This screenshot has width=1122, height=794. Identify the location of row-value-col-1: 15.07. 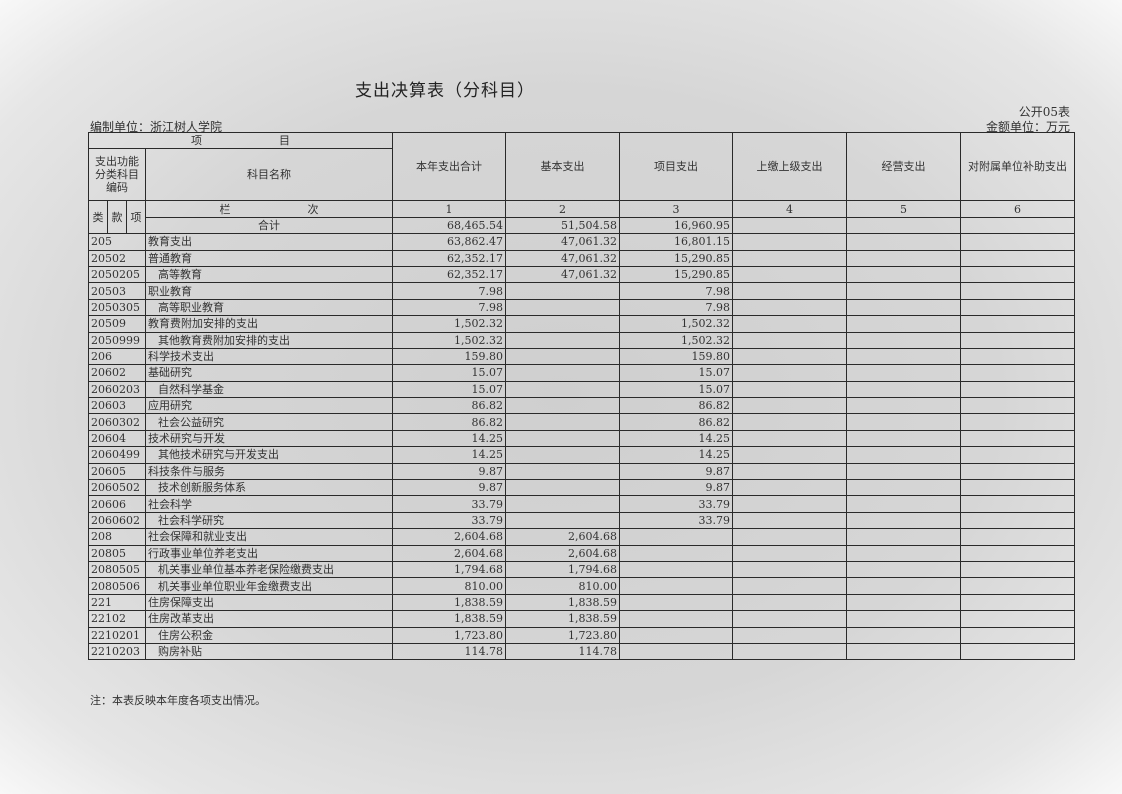
(449, 373).